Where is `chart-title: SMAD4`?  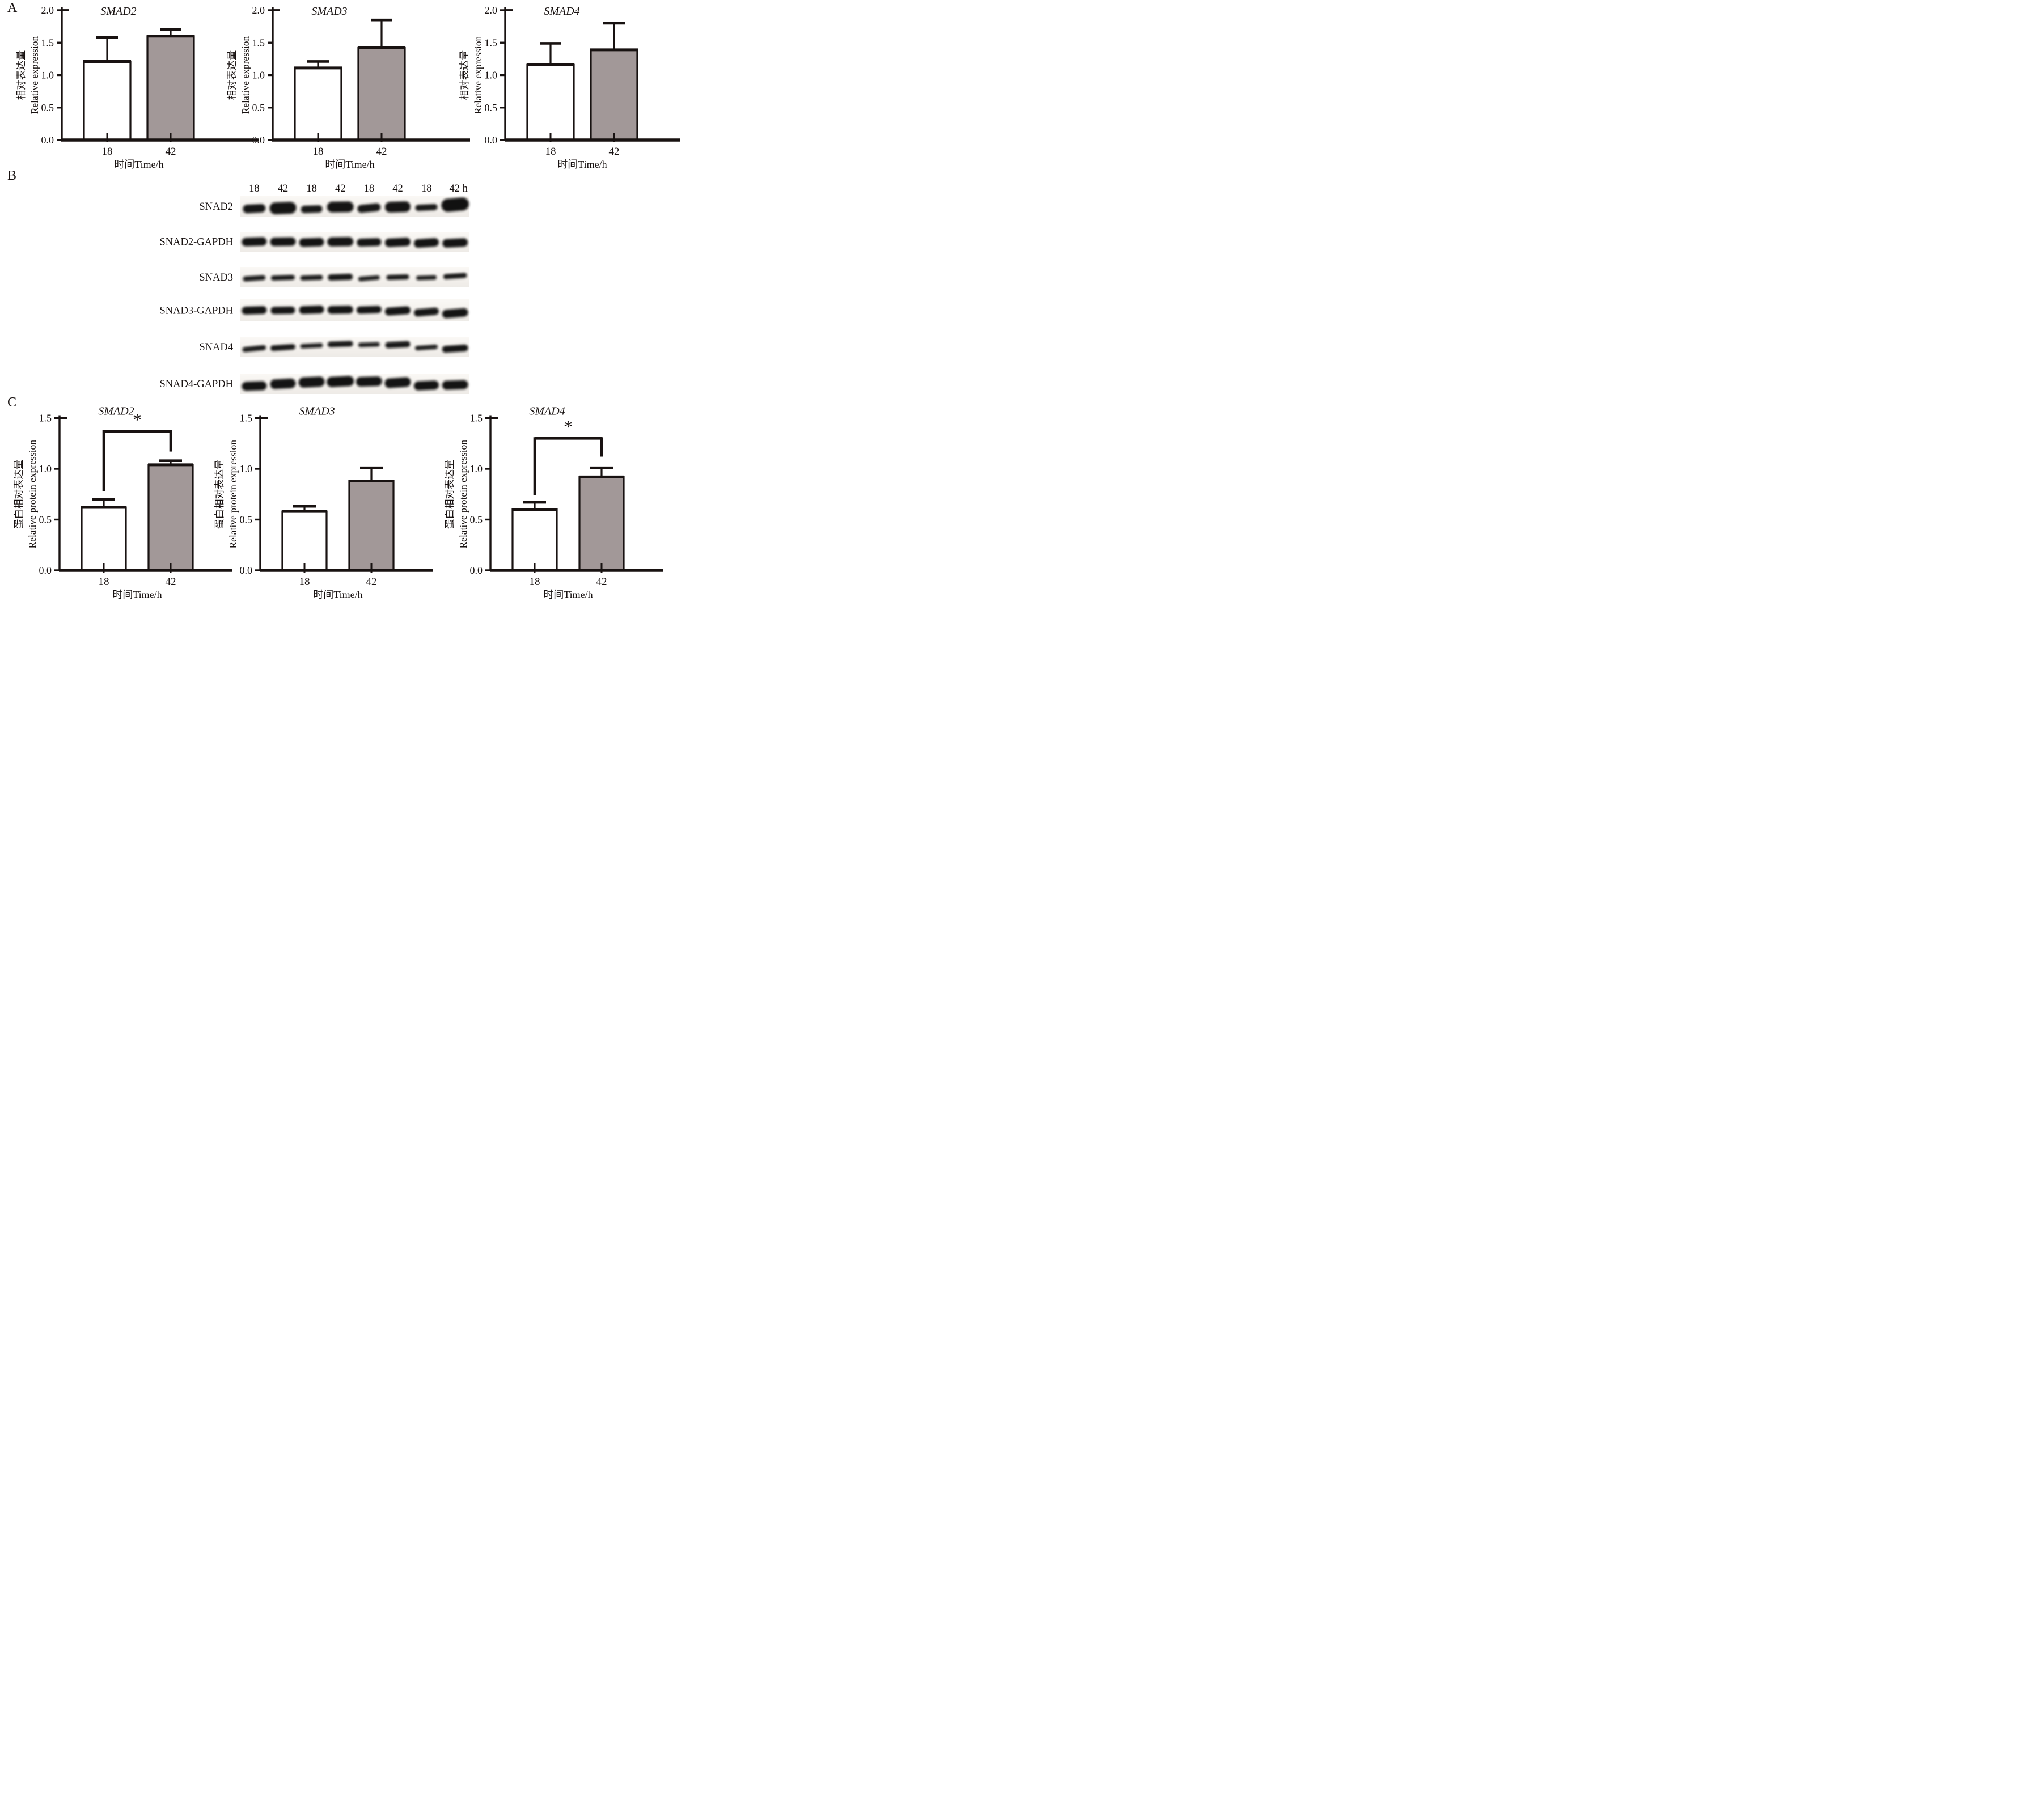
chart-title: SMAD4 is located at coordinates (562, 12).